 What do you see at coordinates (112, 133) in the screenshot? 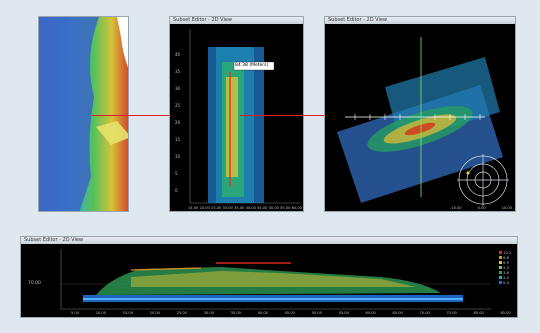
I see `survey-selection-box` at bounding box center [112, 133].